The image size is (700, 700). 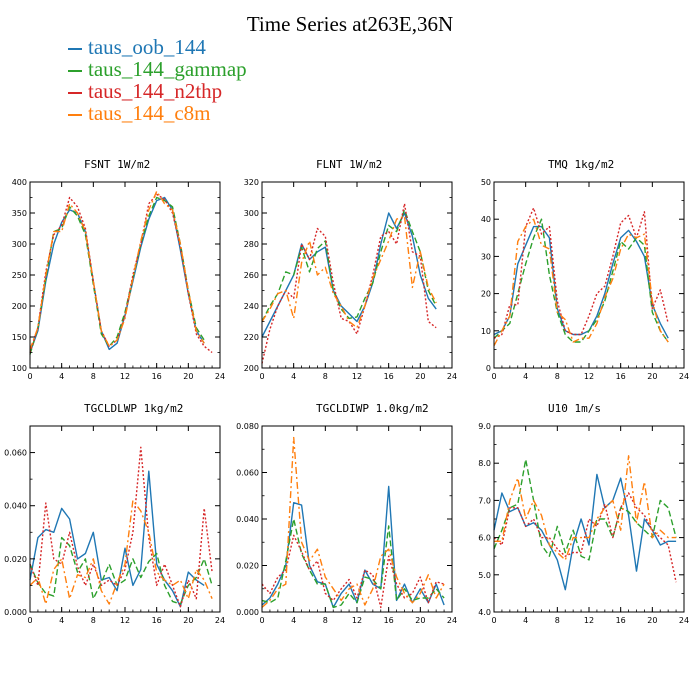 I want to click on legend-item-oob: taus_oob_144, so click(x=157, y=47).